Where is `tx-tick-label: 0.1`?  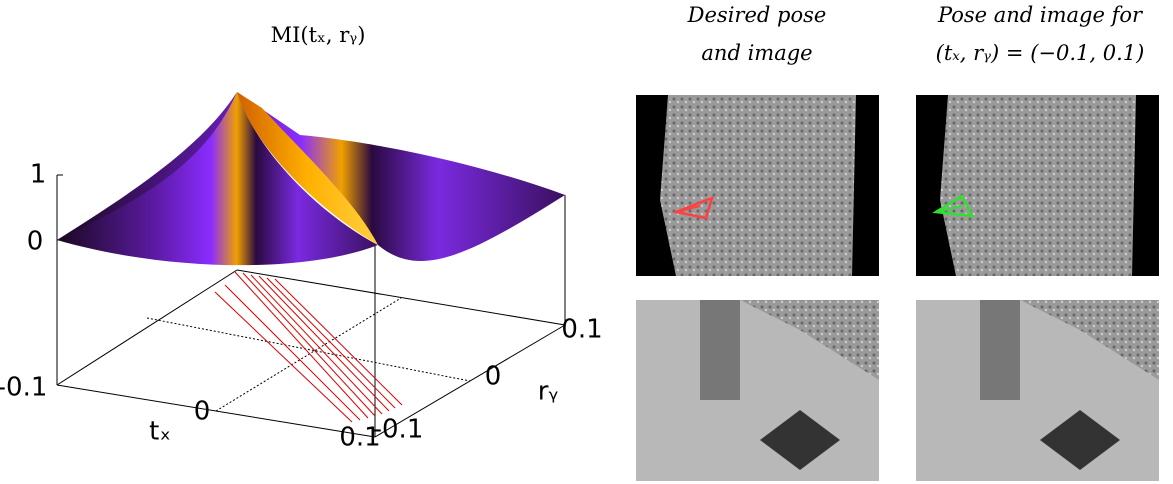
tx-tick-label: 0.1 is located at coordinates (359, 438).